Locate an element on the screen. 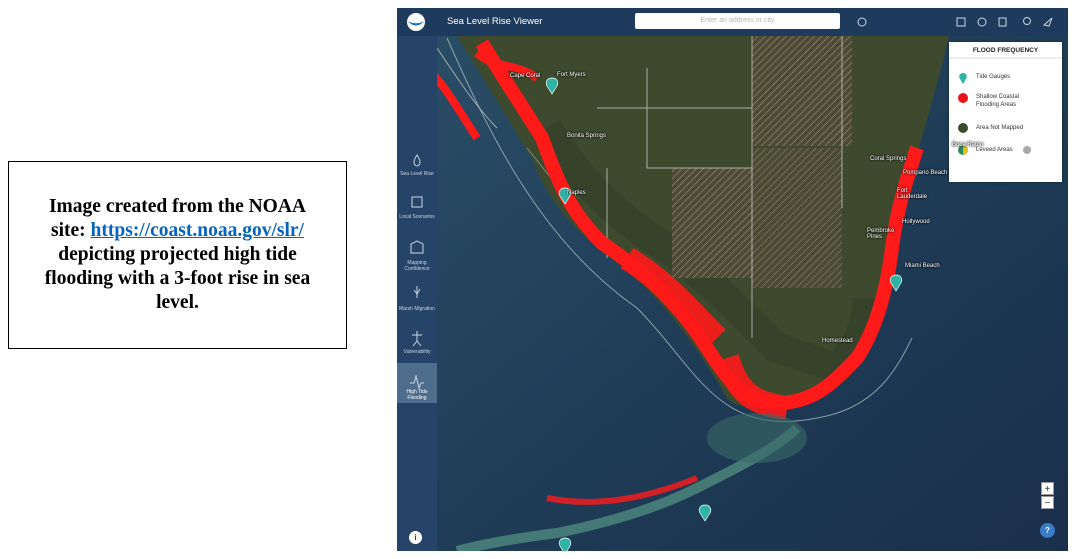 The width and height of the screenshot is (1078, 559). help-button: ? is located at coordinates (1047, 530).